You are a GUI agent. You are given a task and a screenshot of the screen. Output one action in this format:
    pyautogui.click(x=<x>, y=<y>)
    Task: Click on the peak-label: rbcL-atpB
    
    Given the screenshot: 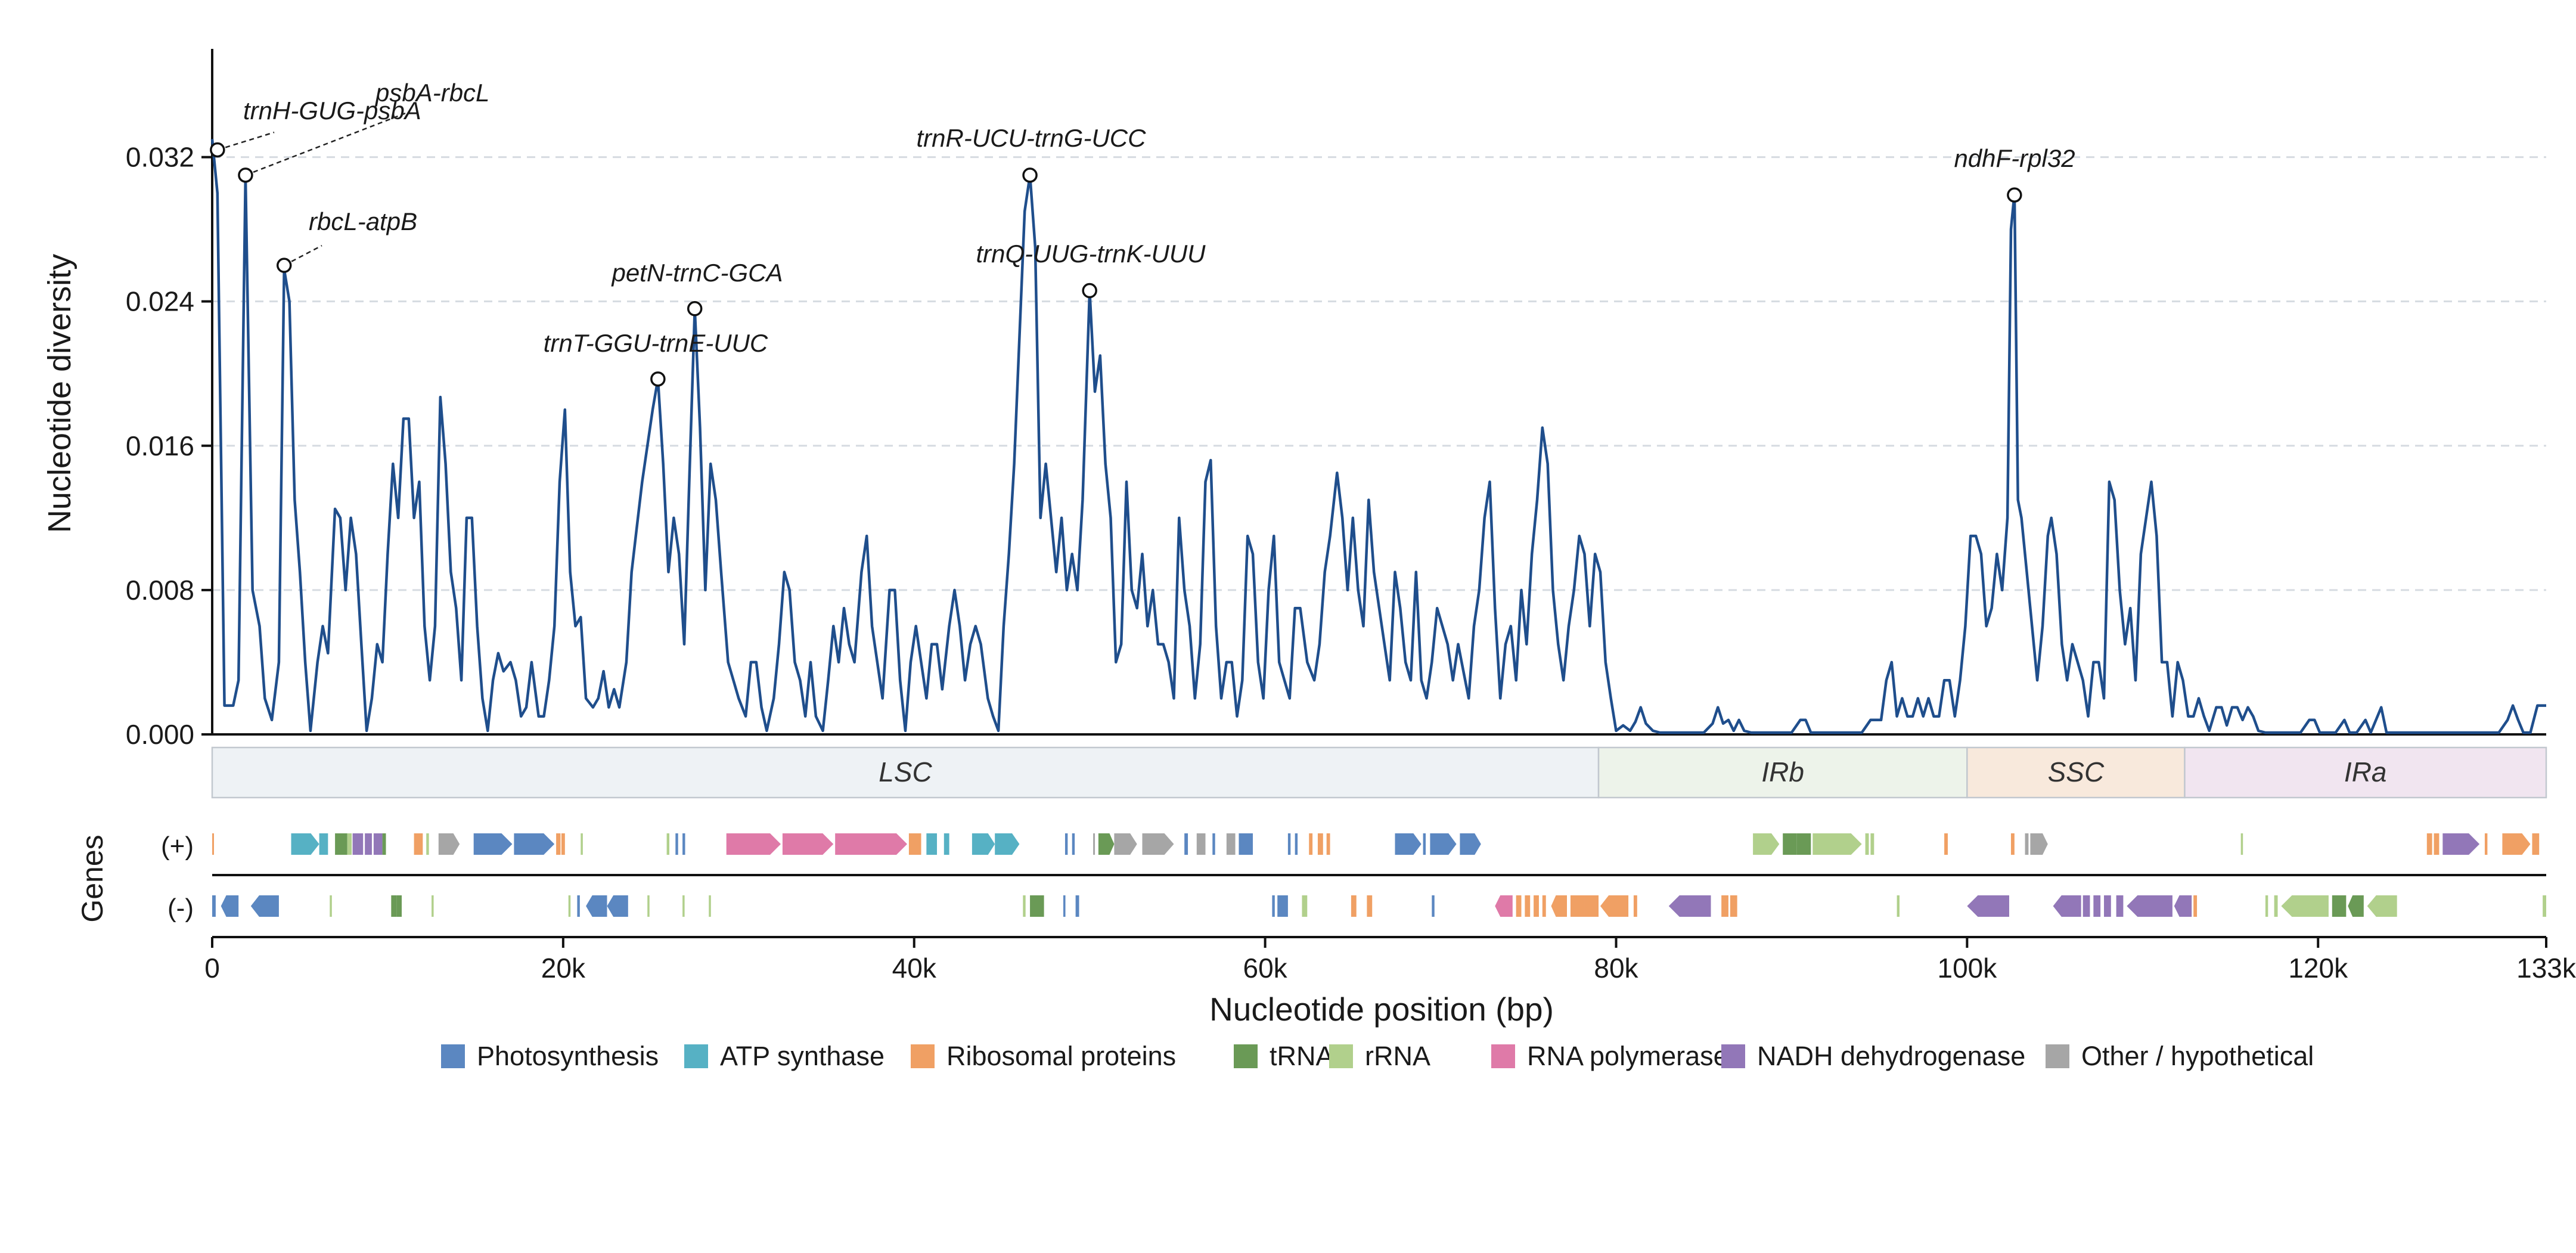 What is the action you would take?
    pyautogui.click(x=363, y=221)
    